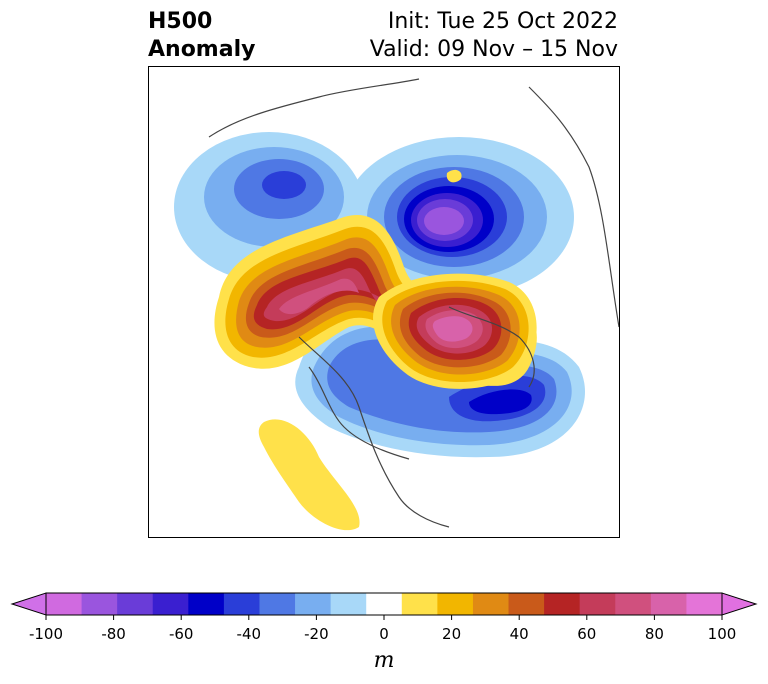 This screenshot has height=684, width=768. What do you see at coordinates (587, 634) in the screenshot?
I see `colorbar-tick-label: 60` at bounding box center [587, 634].